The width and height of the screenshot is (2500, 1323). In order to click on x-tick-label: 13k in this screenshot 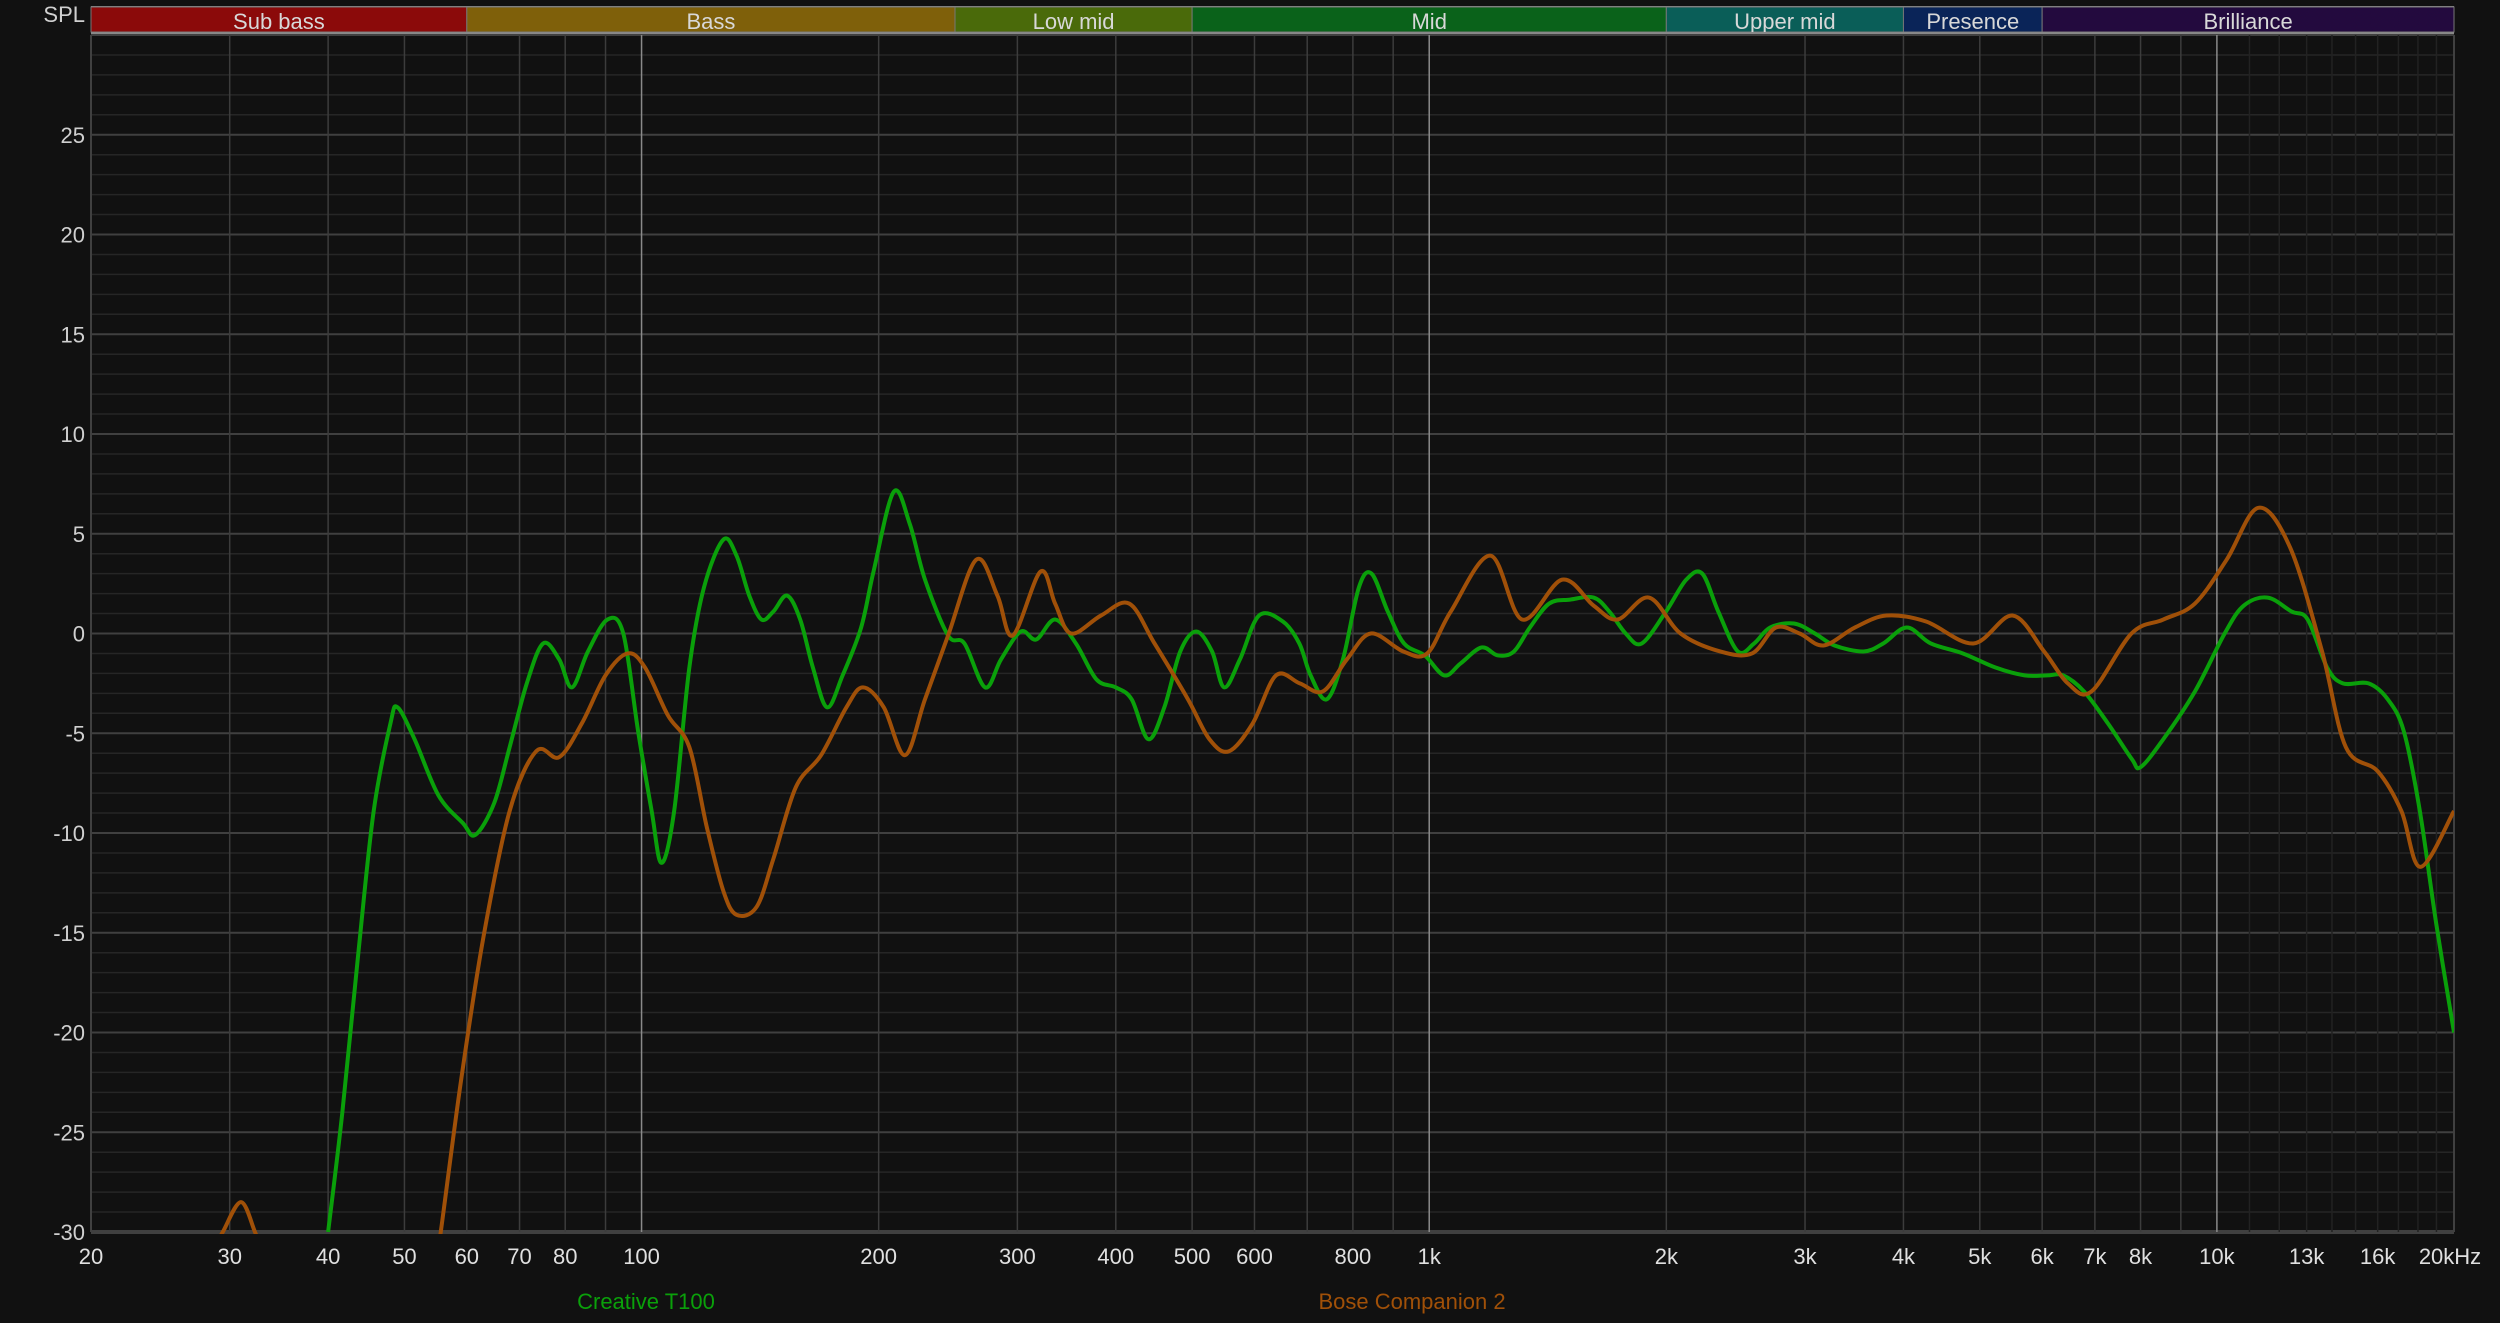, I will do `click(2307, 1256)`.